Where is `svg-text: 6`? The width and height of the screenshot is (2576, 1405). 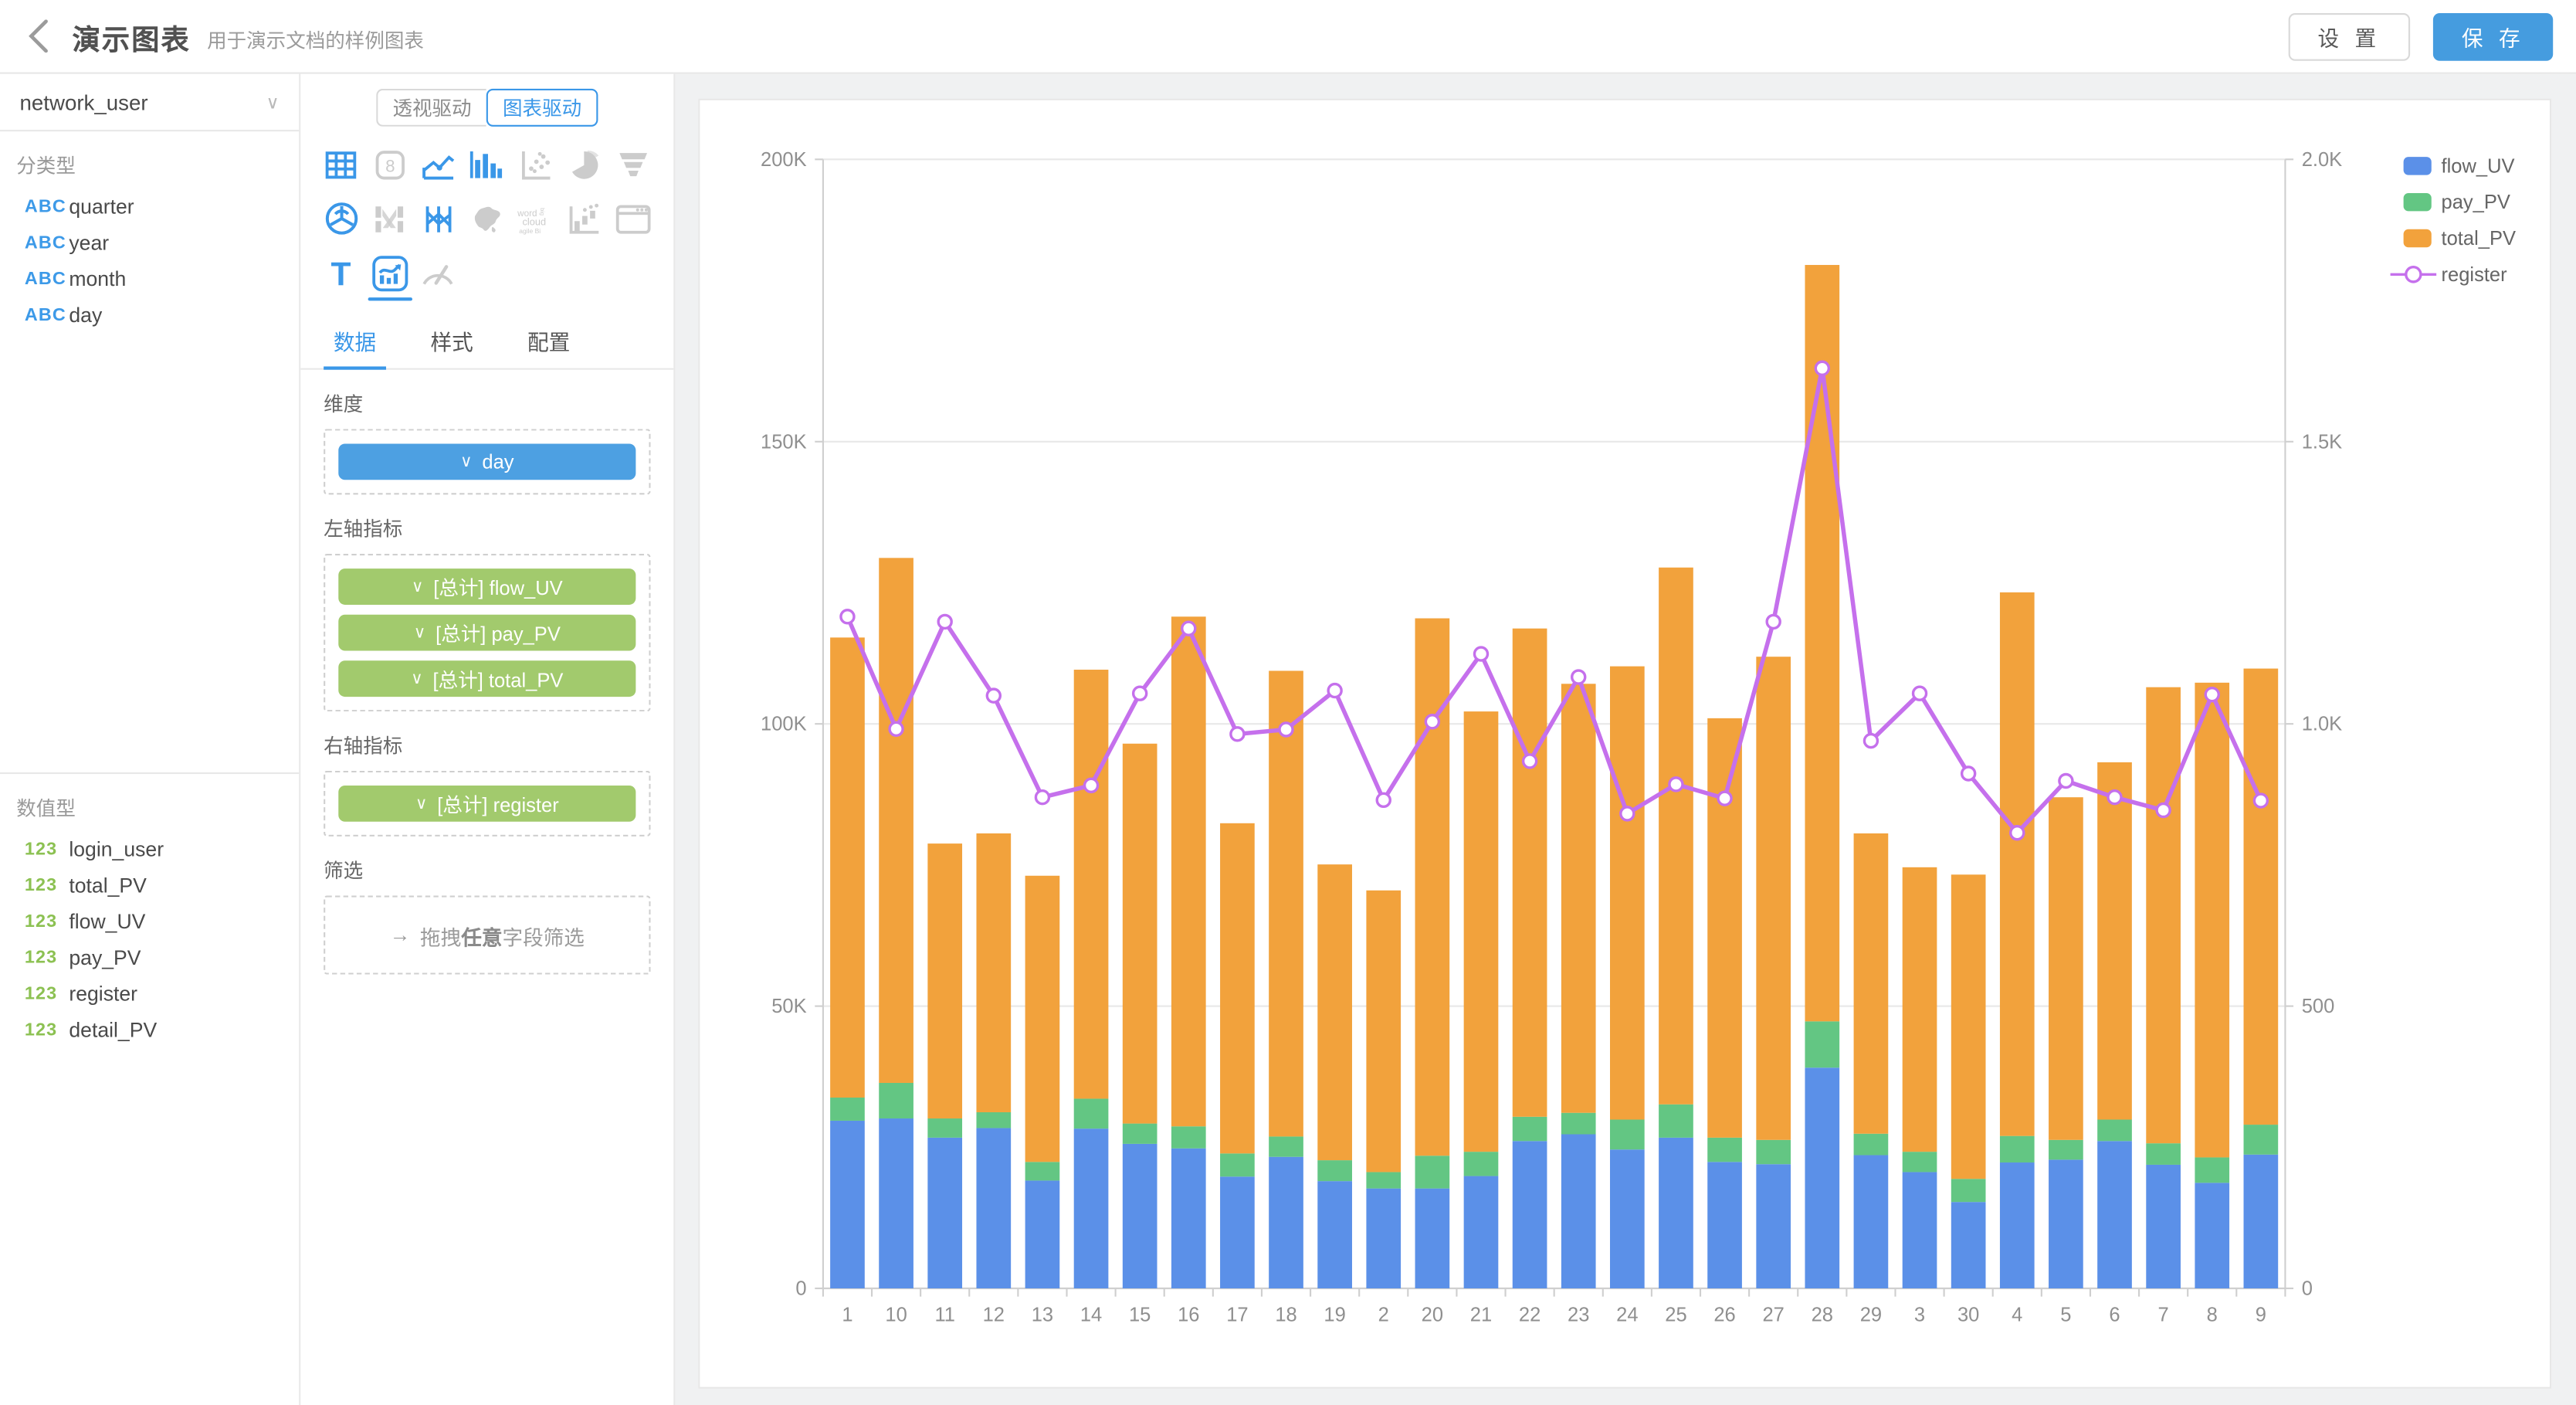
svg-text: 6 is located at coordinates (2114, 1315).